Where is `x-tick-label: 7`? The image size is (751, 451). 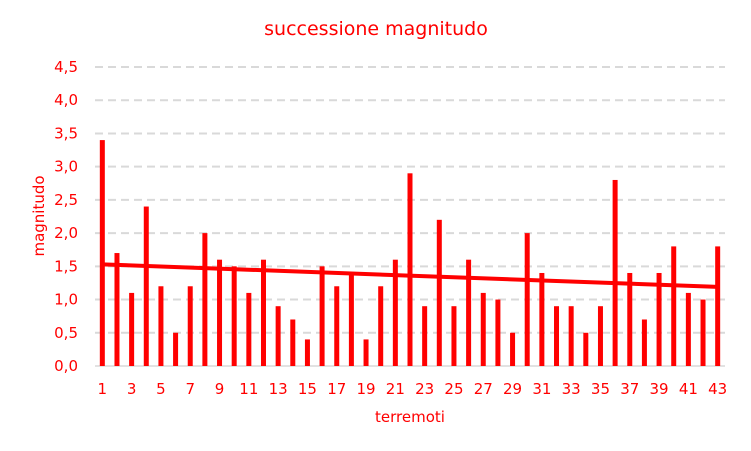 x-tick-label: 7 is located at coordinates (190, 389).